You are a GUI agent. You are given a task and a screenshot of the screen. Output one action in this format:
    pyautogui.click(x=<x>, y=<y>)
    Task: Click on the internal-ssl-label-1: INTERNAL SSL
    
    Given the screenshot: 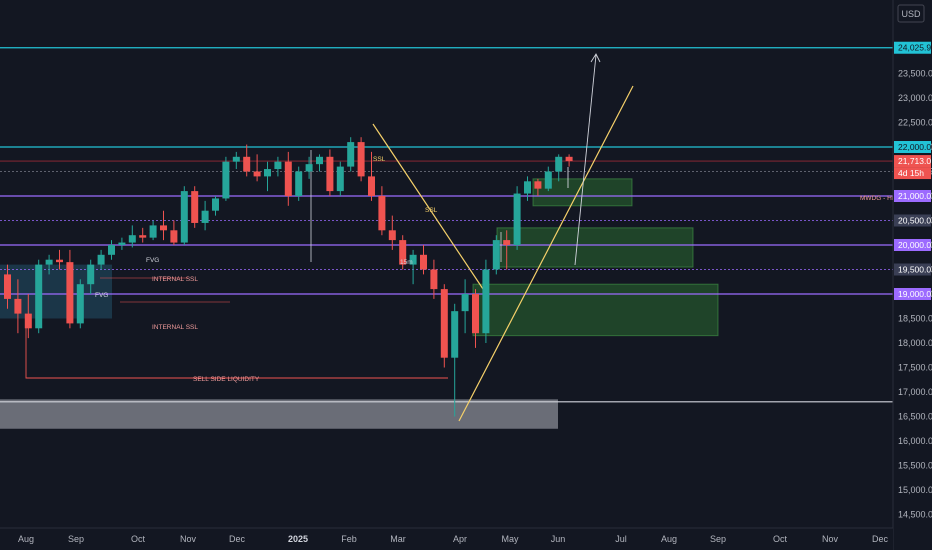 What is the action you would take?
    pyautogui.click(x=175, y=279)
    